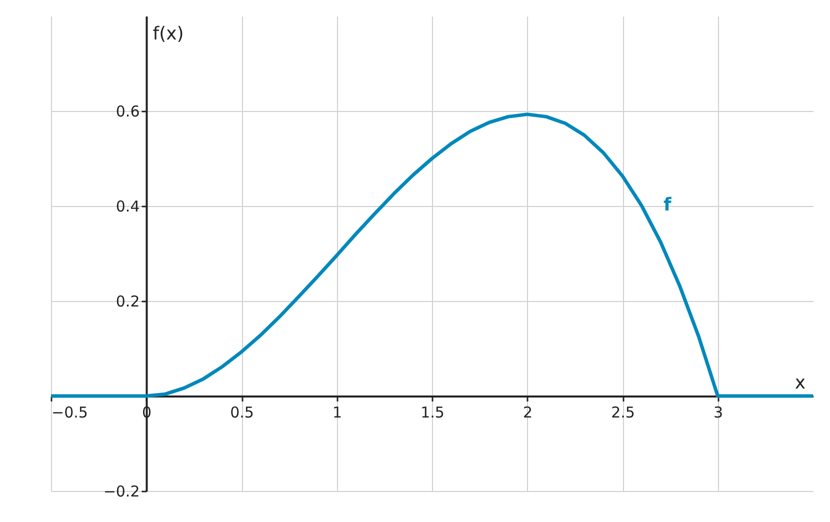 This screenshot has width=830, height=522. What do you see at coordinates (128, 301) in the screenshot?
I see `y-tick-label: 0.2` at bounding box center [128, 301].